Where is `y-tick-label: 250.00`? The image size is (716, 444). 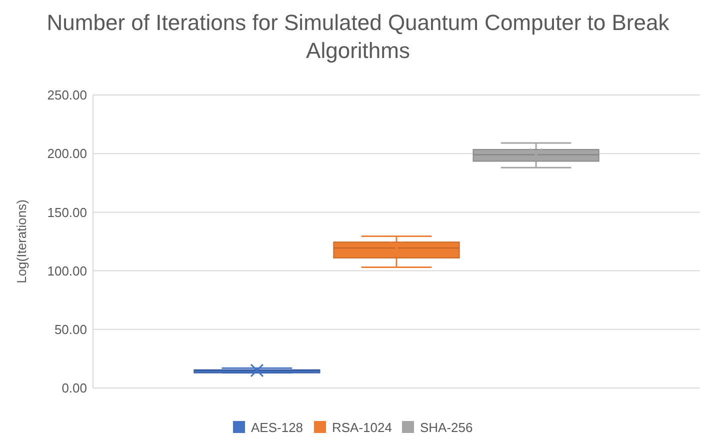
y-tick-label: 250.00 is located at coordinates (67, 95).